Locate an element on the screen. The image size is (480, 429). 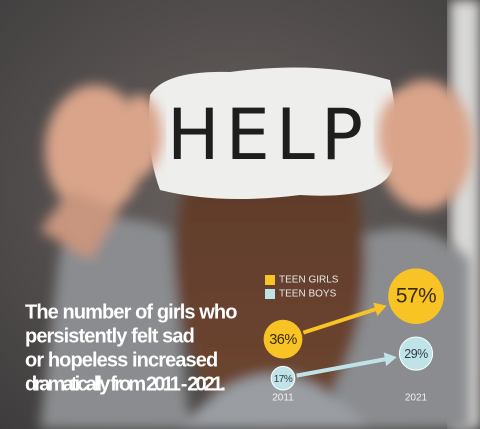
value-label: 29% is located at coordinates (416, 354).